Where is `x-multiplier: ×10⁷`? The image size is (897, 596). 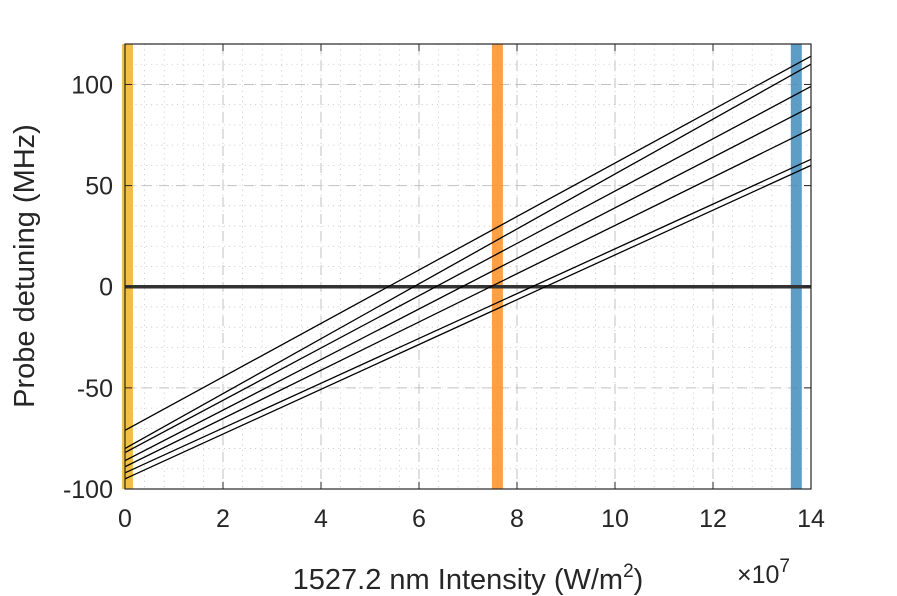
x-multiplier: ×10⁷ is located at coordinates (763, 572).